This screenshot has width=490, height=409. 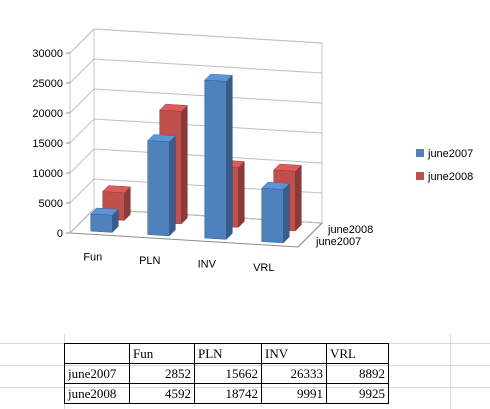 What do you see at coordinates (450, 177) in the screenshot?
I see `legend-label: june2008` at bounding box center [450, 177].